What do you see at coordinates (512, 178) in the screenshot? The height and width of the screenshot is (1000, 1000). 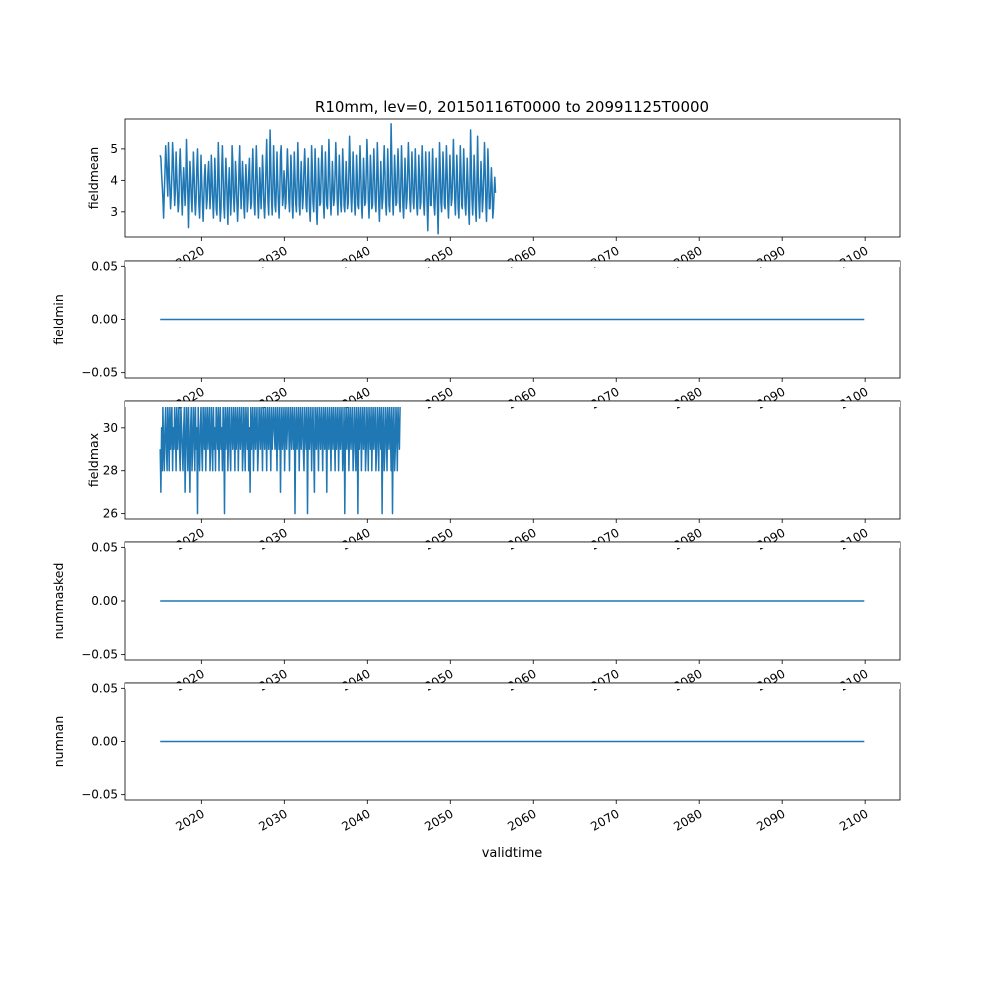 I see `axes-frame` at bounding box center [512, 178].